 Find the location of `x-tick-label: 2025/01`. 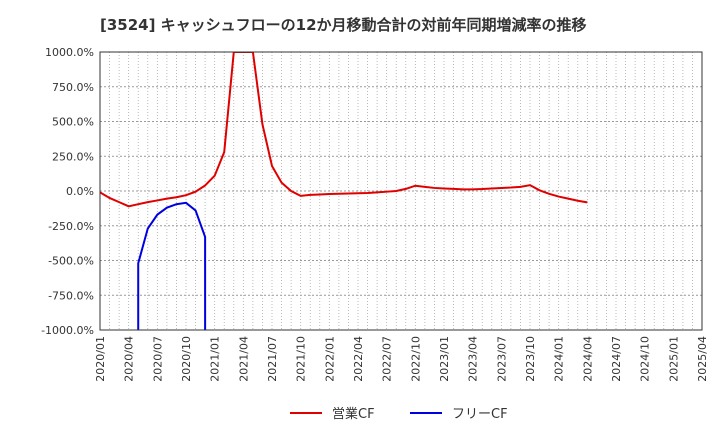

x-tick-label: 2025/01 is located at coordinates (673, 359).